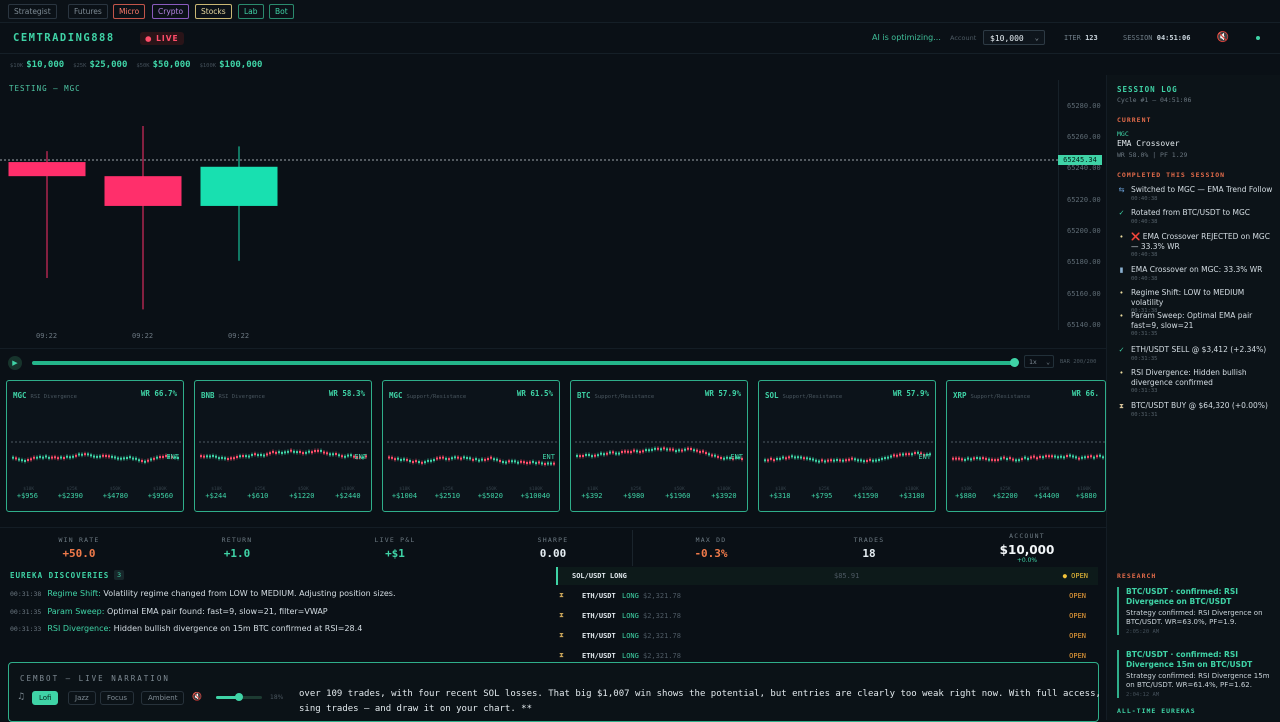 This screenshot has width=1280, height=722. I want to click on top-tab-micro: Micro, so click(129, 11).